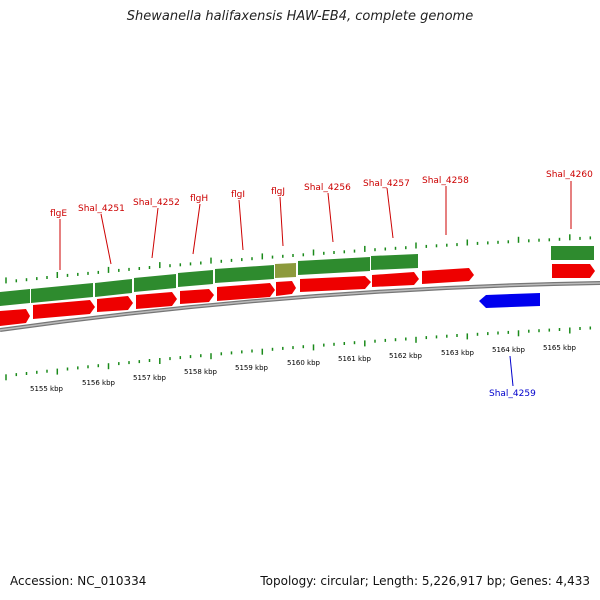 Image resolution: width=600 pixels, height=600 pixels. I want to click on kbp-label: 5159 kbp, so click(252, 368).